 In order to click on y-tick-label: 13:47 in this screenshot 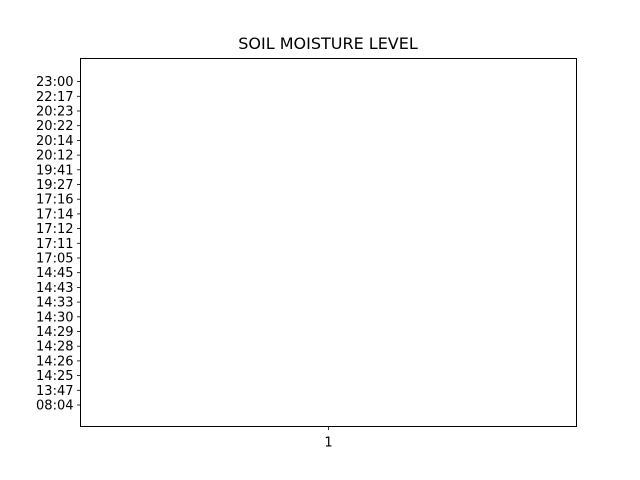, I will do `click(54, 391)`.